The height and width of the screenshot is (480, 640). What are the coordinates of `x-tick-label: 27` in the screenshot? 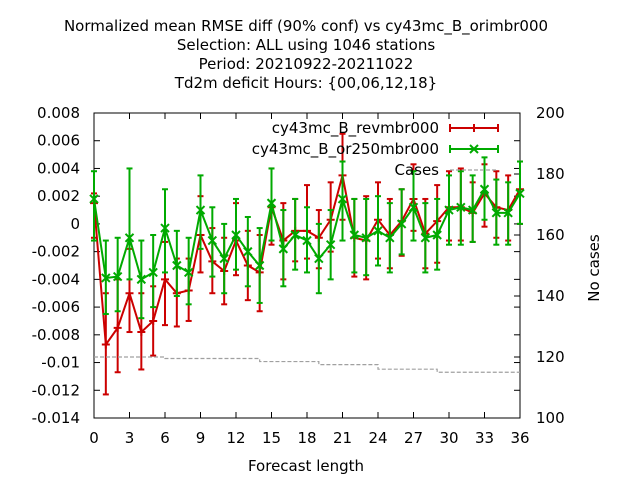 It's located at (413, 438).